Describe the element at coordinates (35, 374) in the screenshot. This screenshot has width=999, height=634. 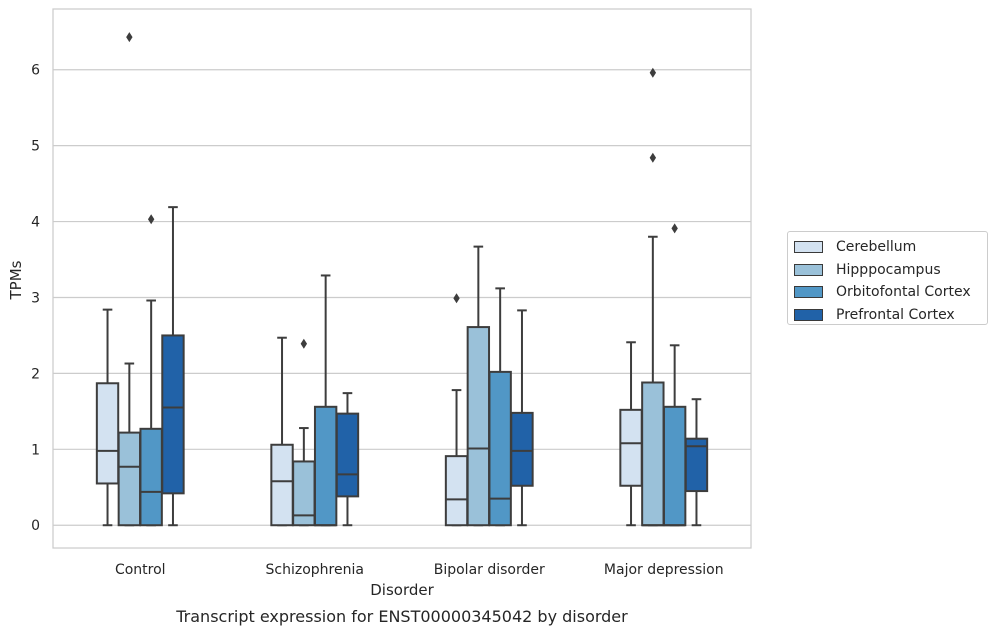
I see `y-tick-label: 2` at that location.